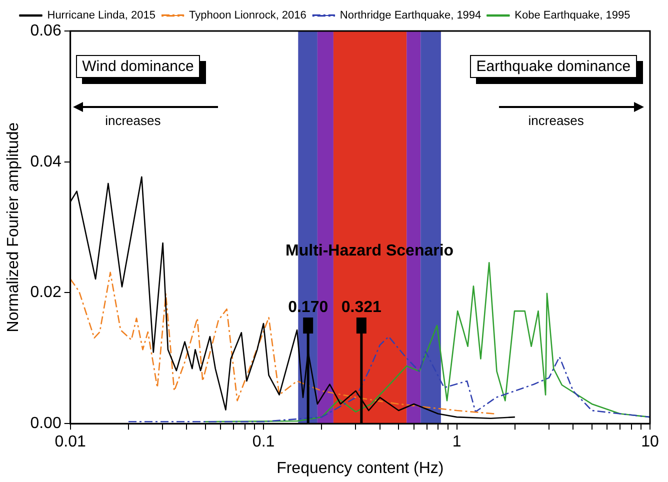 This screenshot has width=668, height=482. Describe the element at coordinates (46, 423) in the screenshot. I see `y-tick-label: 0.00` at that location.